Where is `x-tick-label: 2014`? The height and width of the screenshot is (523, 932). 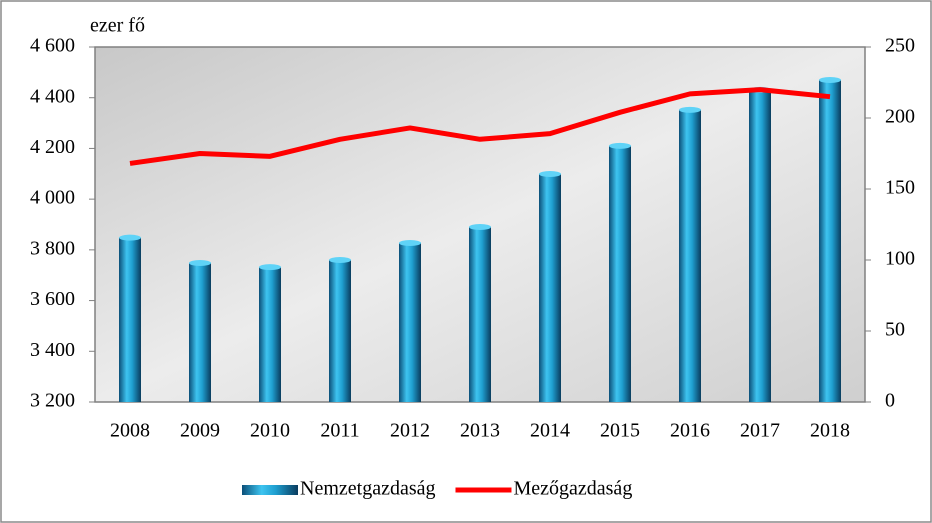 x-tick-label: 2014 is located at coordinates (550, 431).